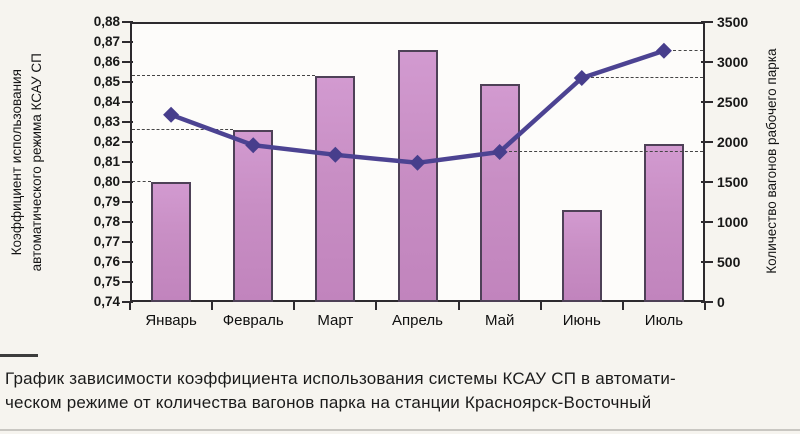 Image resolution: width=800 pixels, height=434 pixels. I want to click on left-axis-tick-label: 0,88, so click(106, 21).